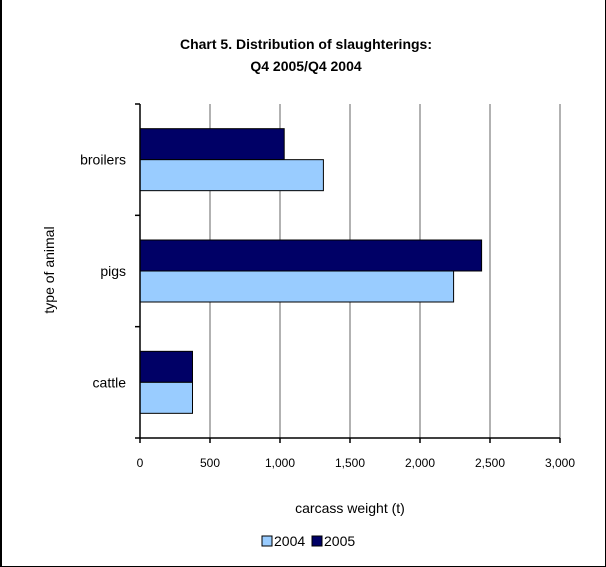 The height and width of the screenshot is (567, 606). I want to click on bar-cattle-2004, so click(166, 397).